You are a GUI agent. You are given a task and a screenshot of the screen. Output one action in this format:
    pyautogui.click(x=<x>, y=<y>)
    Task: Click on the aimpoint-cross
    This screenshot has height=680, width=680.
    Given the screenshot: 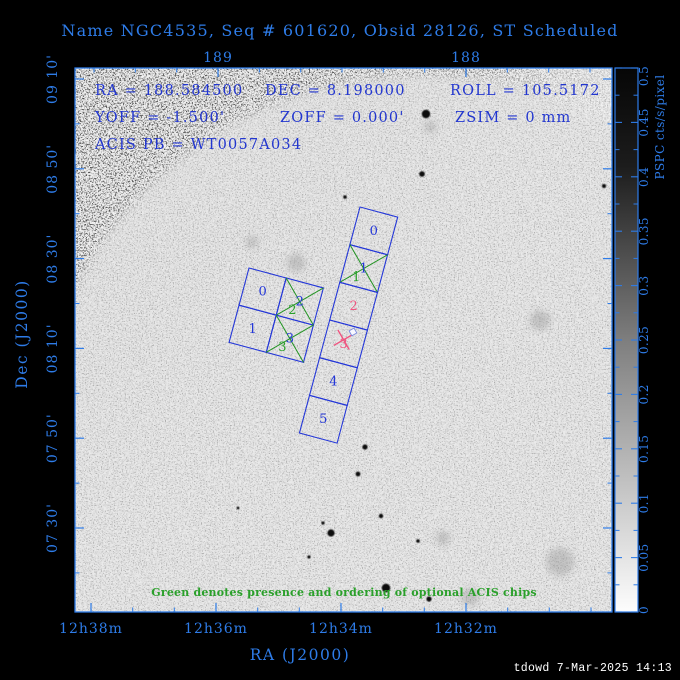 What is the action you would take?
    pyautogui.click(x=343, y=340)
    